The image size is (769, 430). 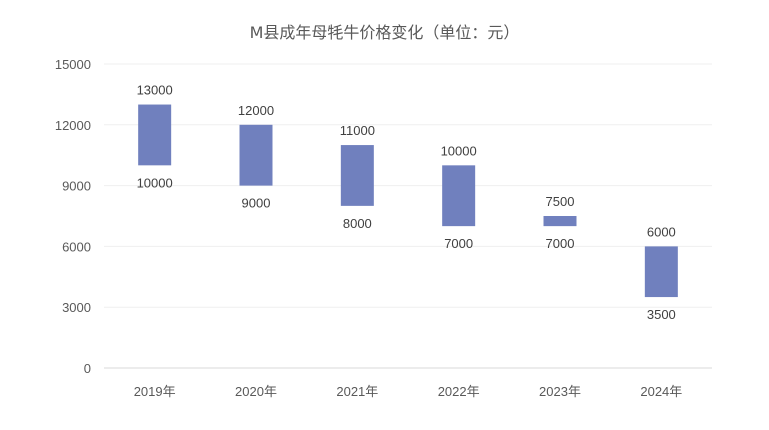 What do you see at coordinates (661, 314) in the screenshot?
I see `low-value-label: 3500` at bounding box center [661, 314].